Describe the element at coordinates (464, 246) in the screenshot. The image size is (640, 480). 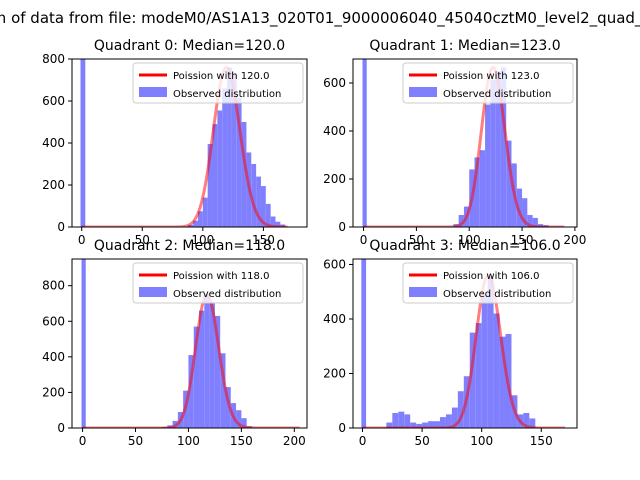
I see `subplot-title: Quadrant 3: Median=106.0` at that location.